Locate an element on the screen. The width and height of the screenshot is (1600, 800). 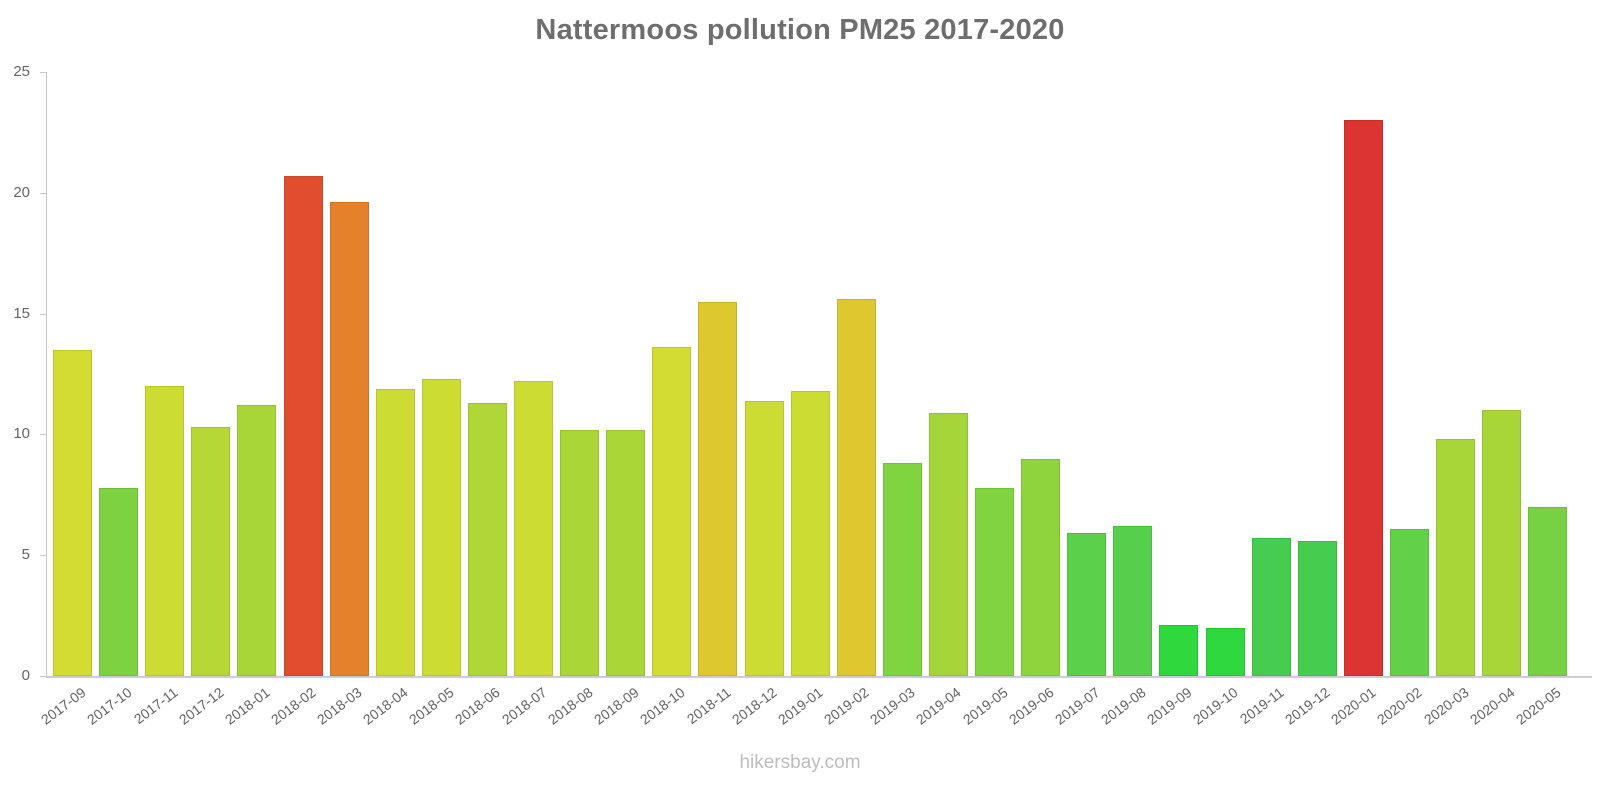
chart-title: Nattermoos pollution PM25 2017-2020 is located at coordinates (800, 30).